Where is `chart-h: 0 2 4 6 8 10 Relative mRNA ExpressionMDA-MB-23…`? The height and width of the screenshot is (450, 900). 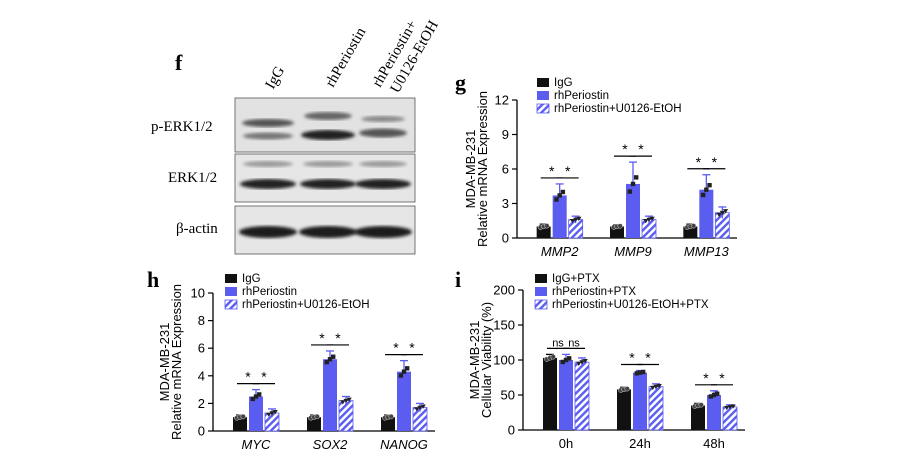 chart-h: 0 2 4 6 8 10 Relative mRNA ExpressionMDA-MB-23… is located at coordinates (296, 361).